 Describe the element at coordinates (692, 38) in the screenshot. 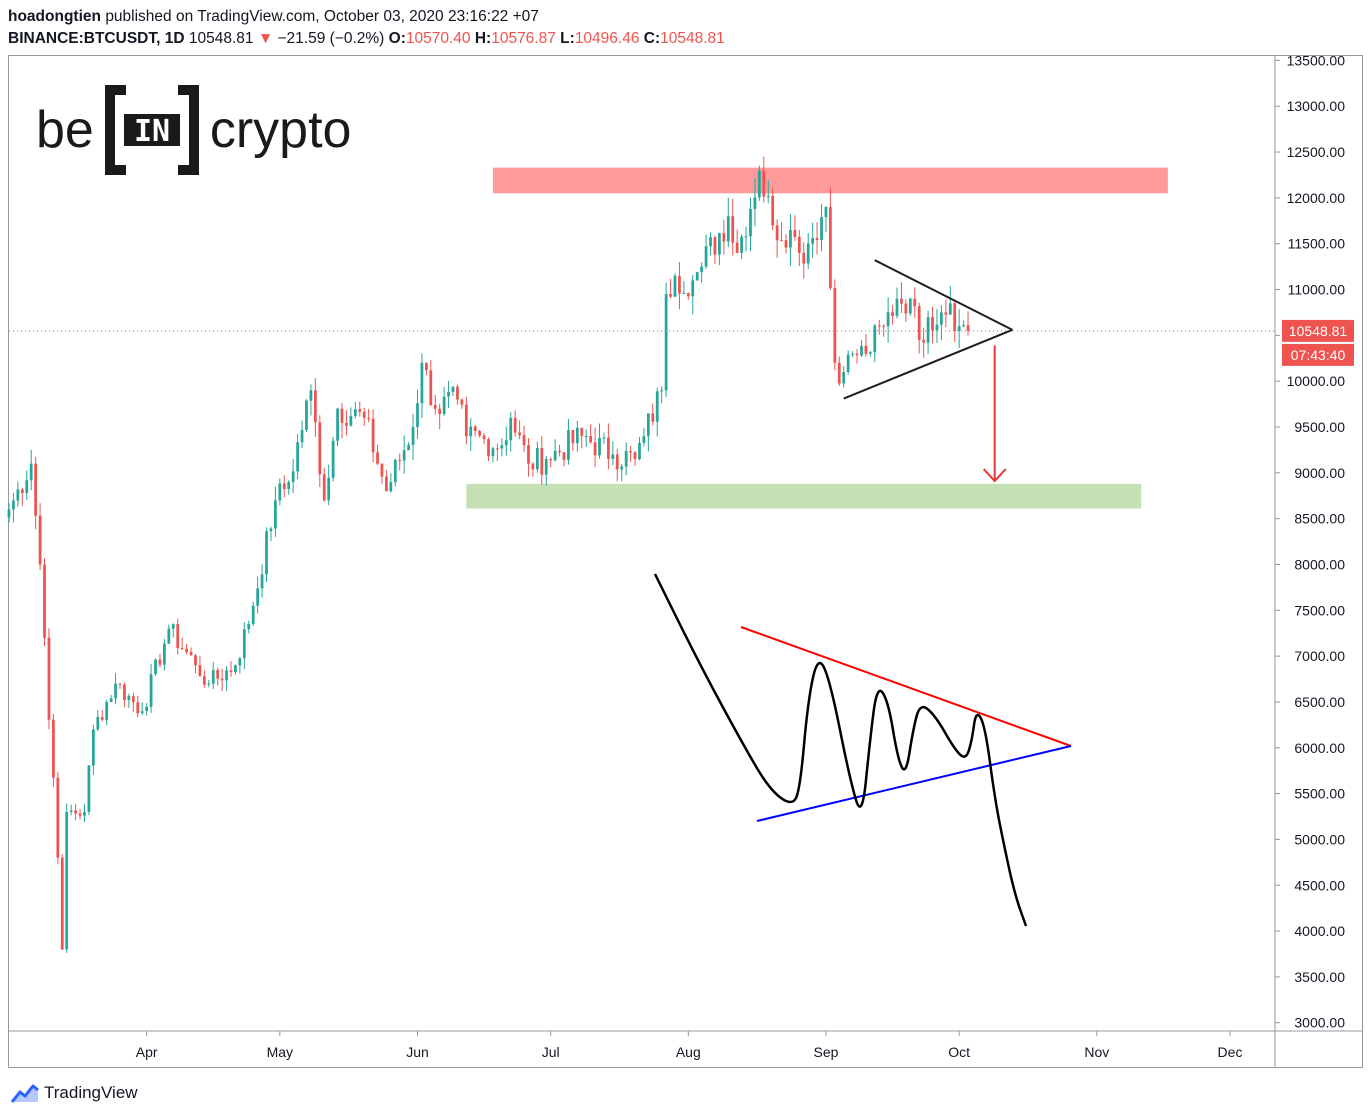

I see `close-value: 10548.81` at that location.